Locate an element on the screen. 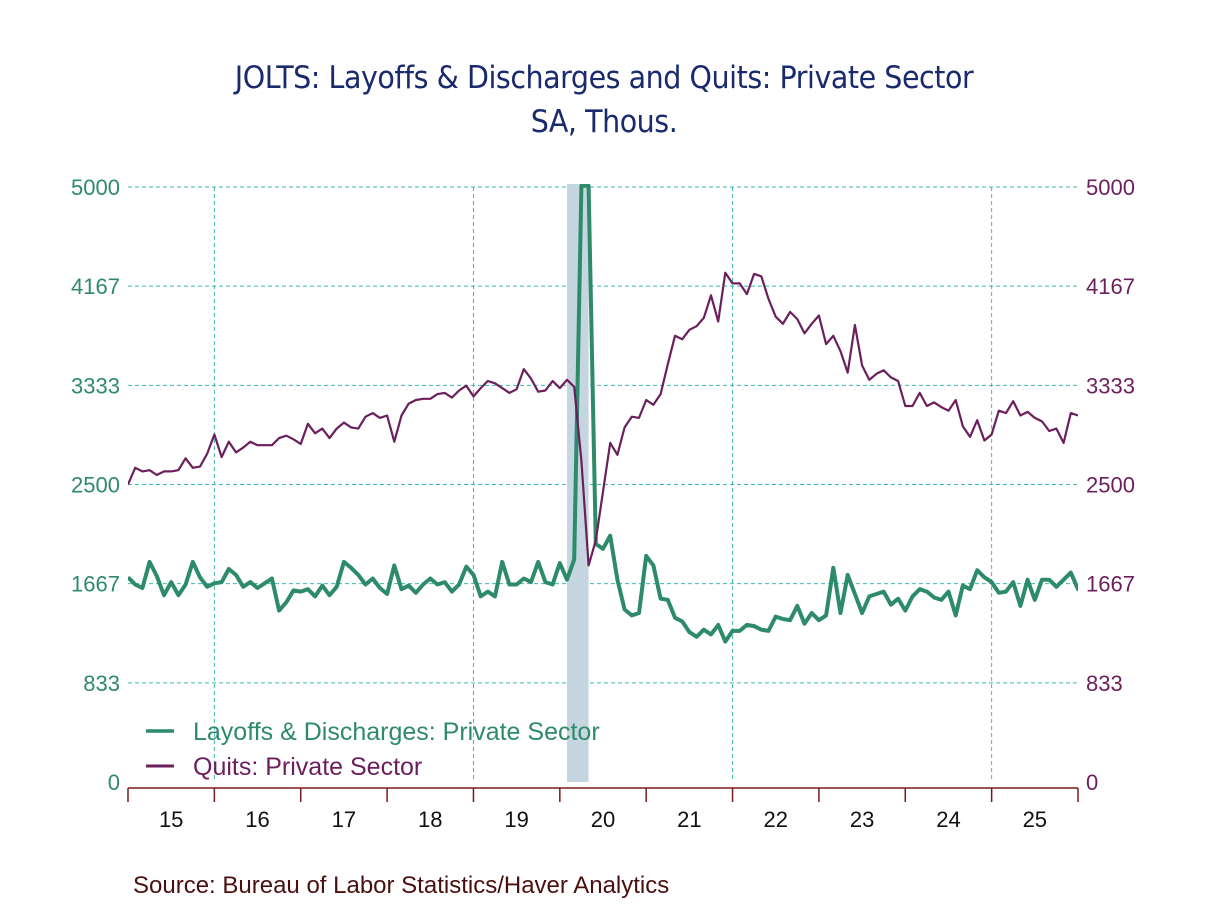 This screenshot has width=1208, height=906. x-tick-label: 23 is located at coordinates (862, 819).